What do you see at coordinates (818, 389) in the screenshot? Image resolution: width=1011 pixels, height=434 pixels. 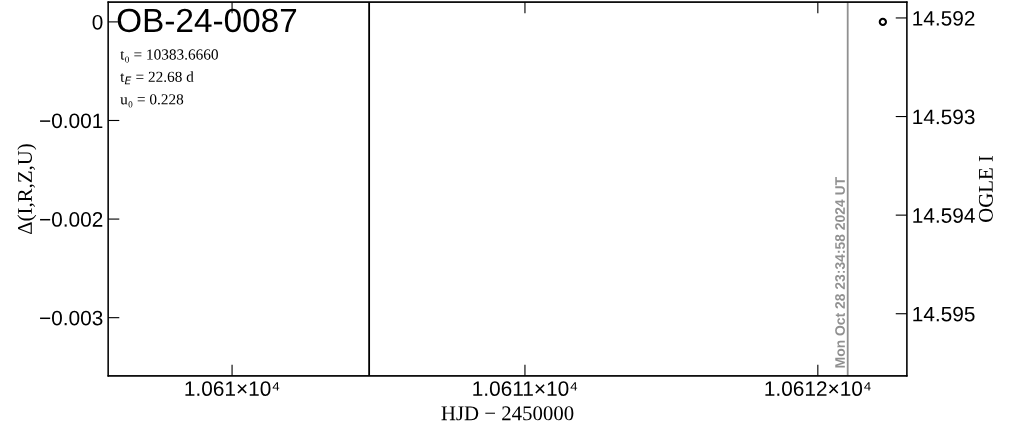 I see `x-tick-label: 1.0612×10⁴` at bounding box center [818, 389].